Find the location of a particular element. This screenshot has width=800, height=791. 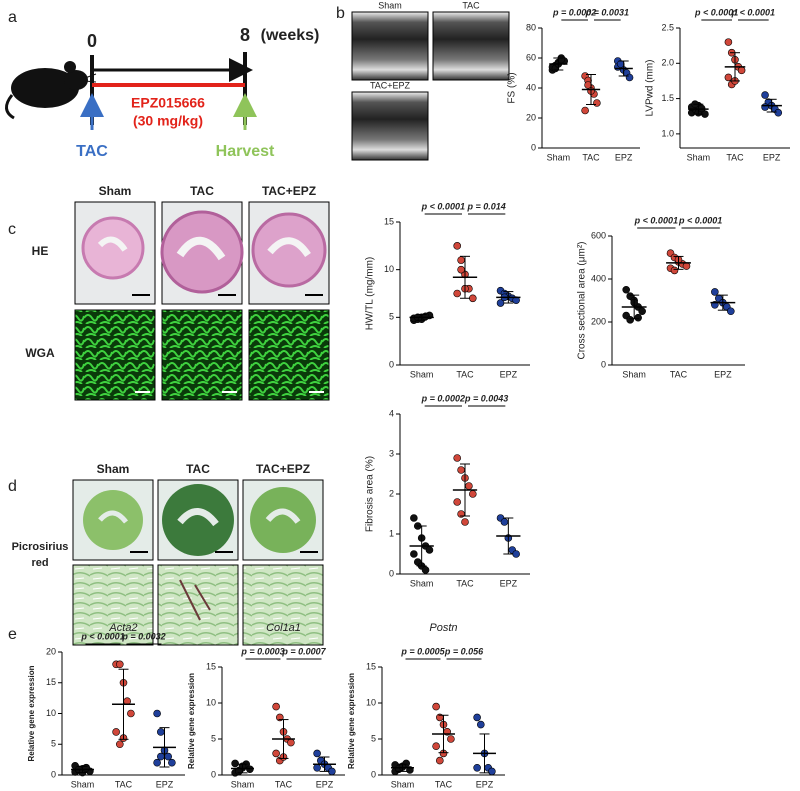

y-tick-label: 2.0 is located at coordinates (667, 63).